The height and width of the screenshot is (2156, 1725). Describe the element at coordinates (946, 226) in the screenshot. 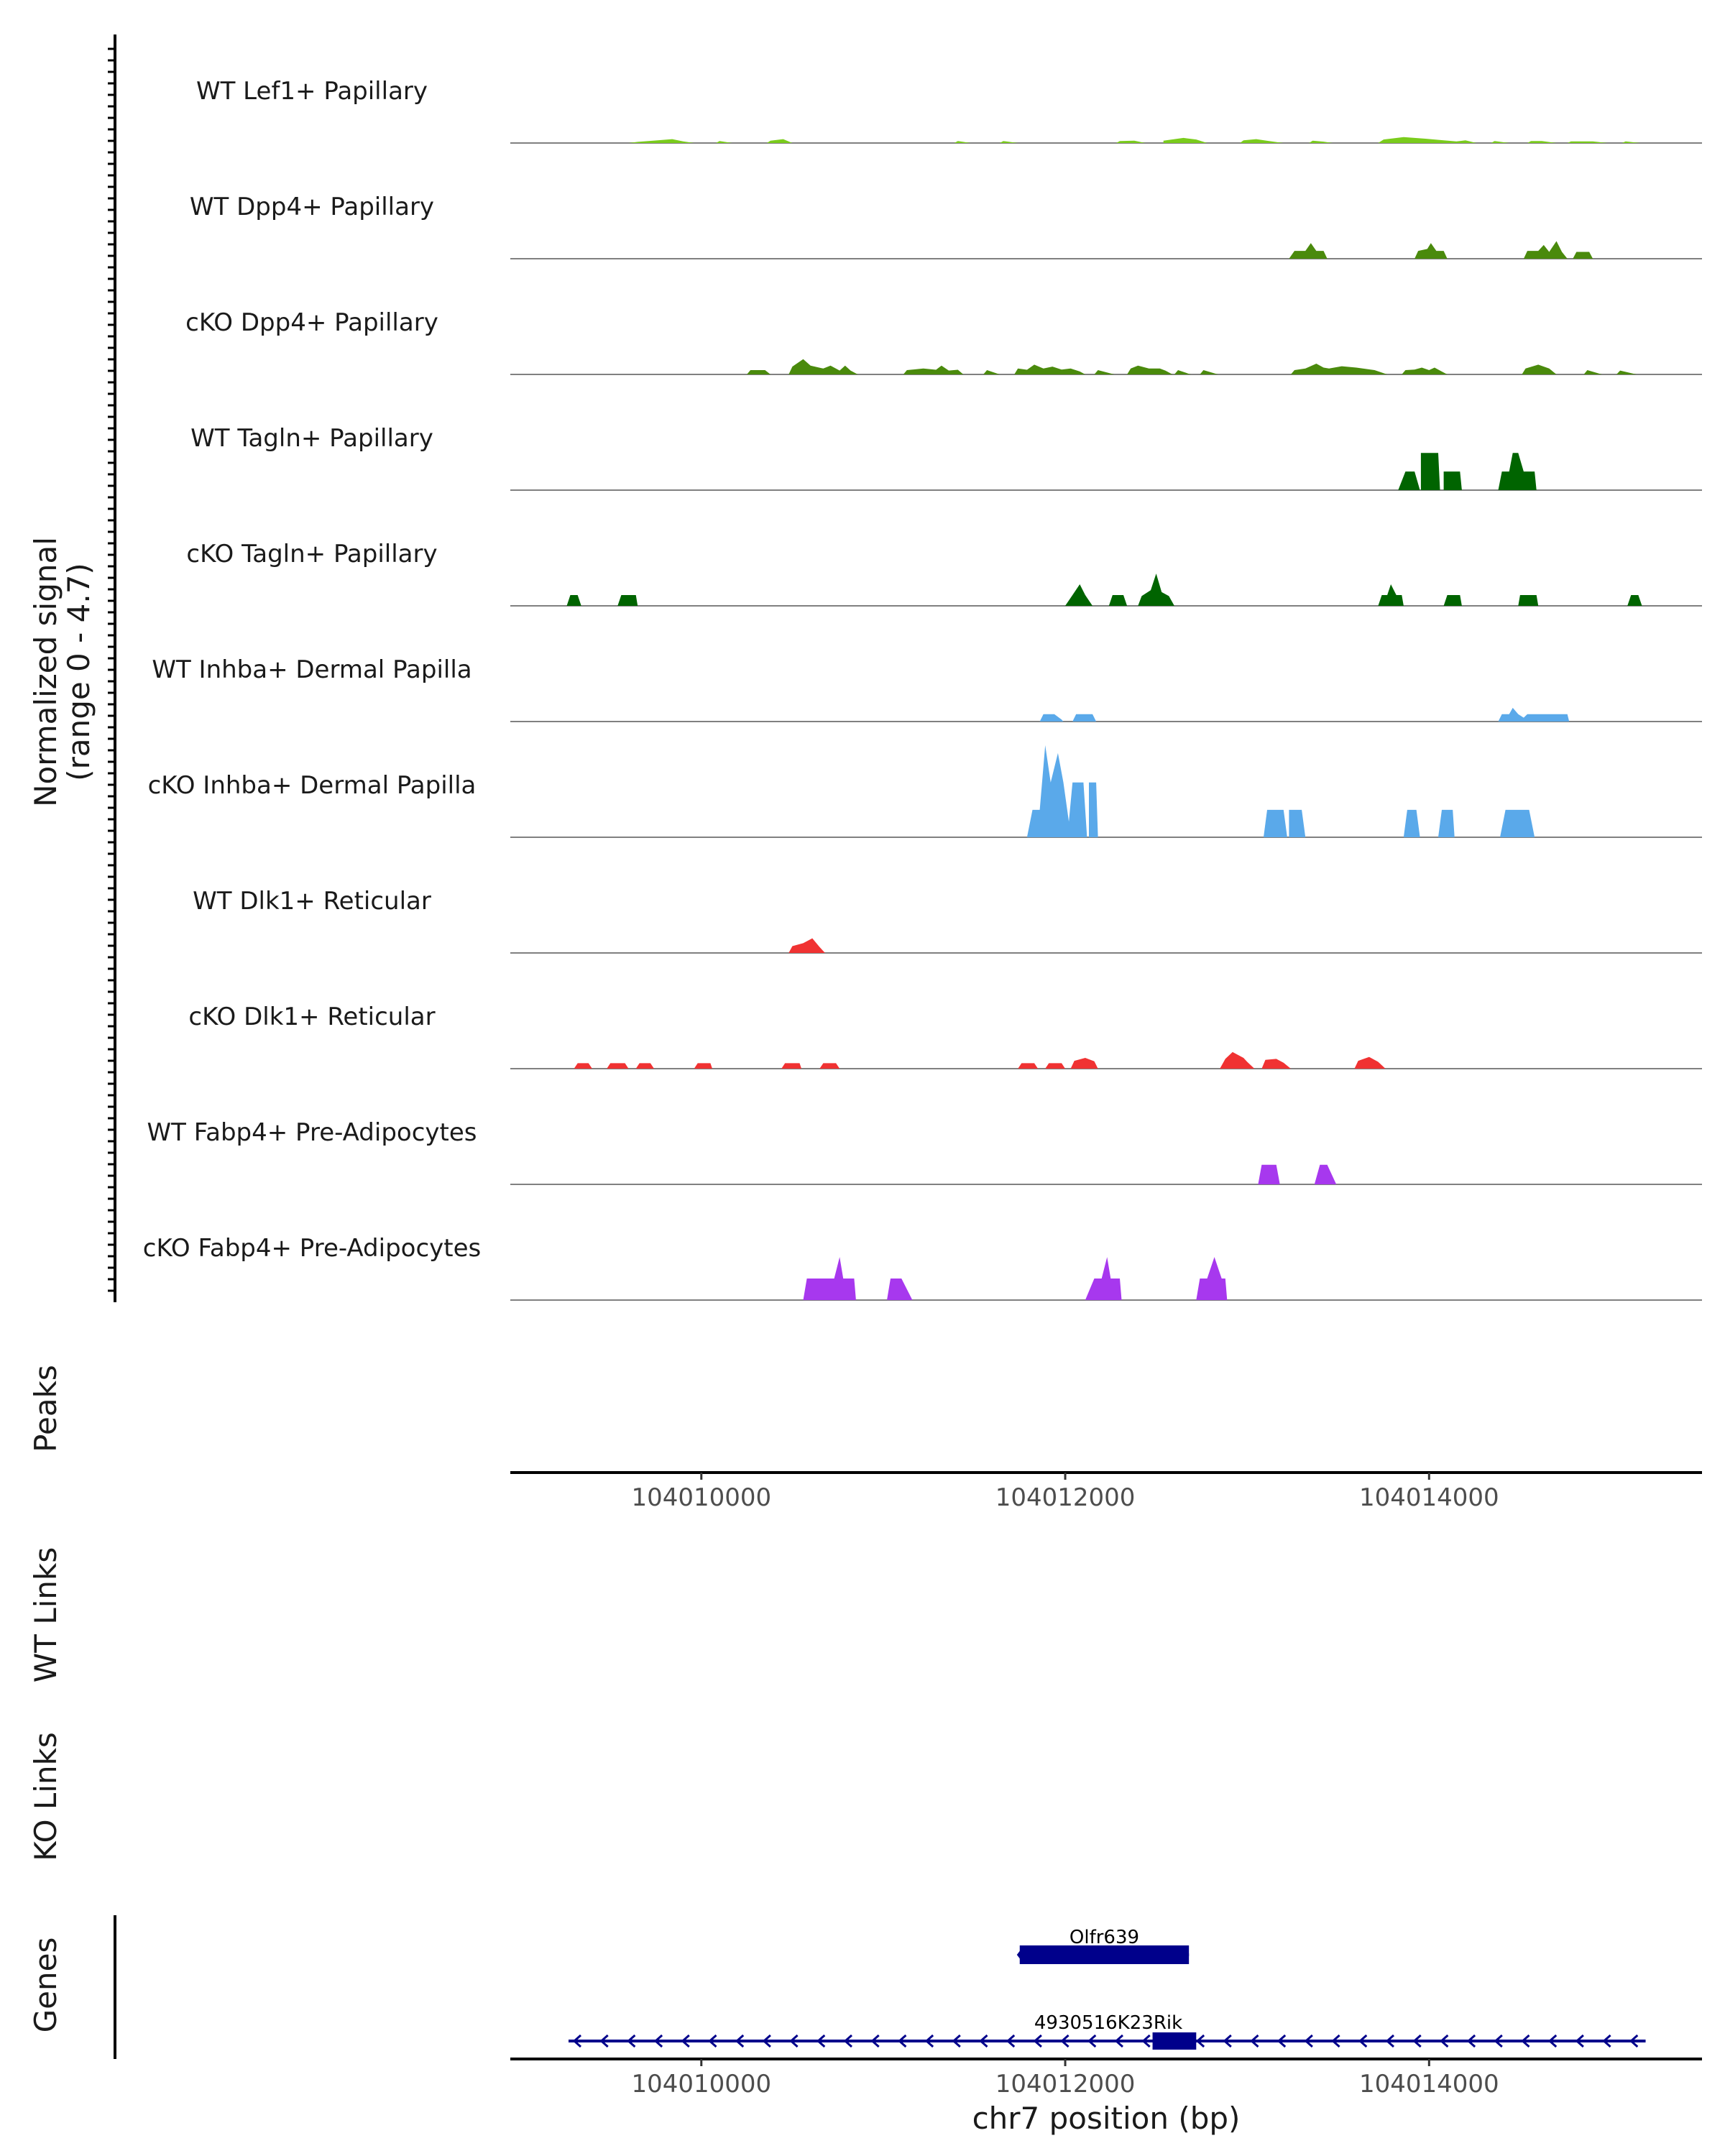

I see `track-2: WT Dpp4+ Papillary` at that location.